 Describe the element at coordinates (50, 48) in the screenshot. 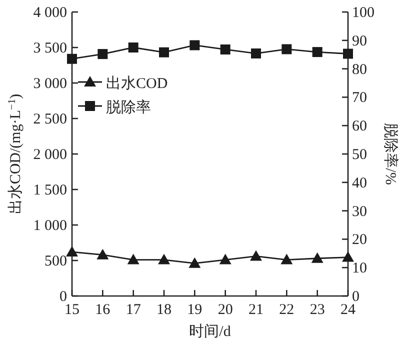

I see `y-tick-label: 3 500` at that location.